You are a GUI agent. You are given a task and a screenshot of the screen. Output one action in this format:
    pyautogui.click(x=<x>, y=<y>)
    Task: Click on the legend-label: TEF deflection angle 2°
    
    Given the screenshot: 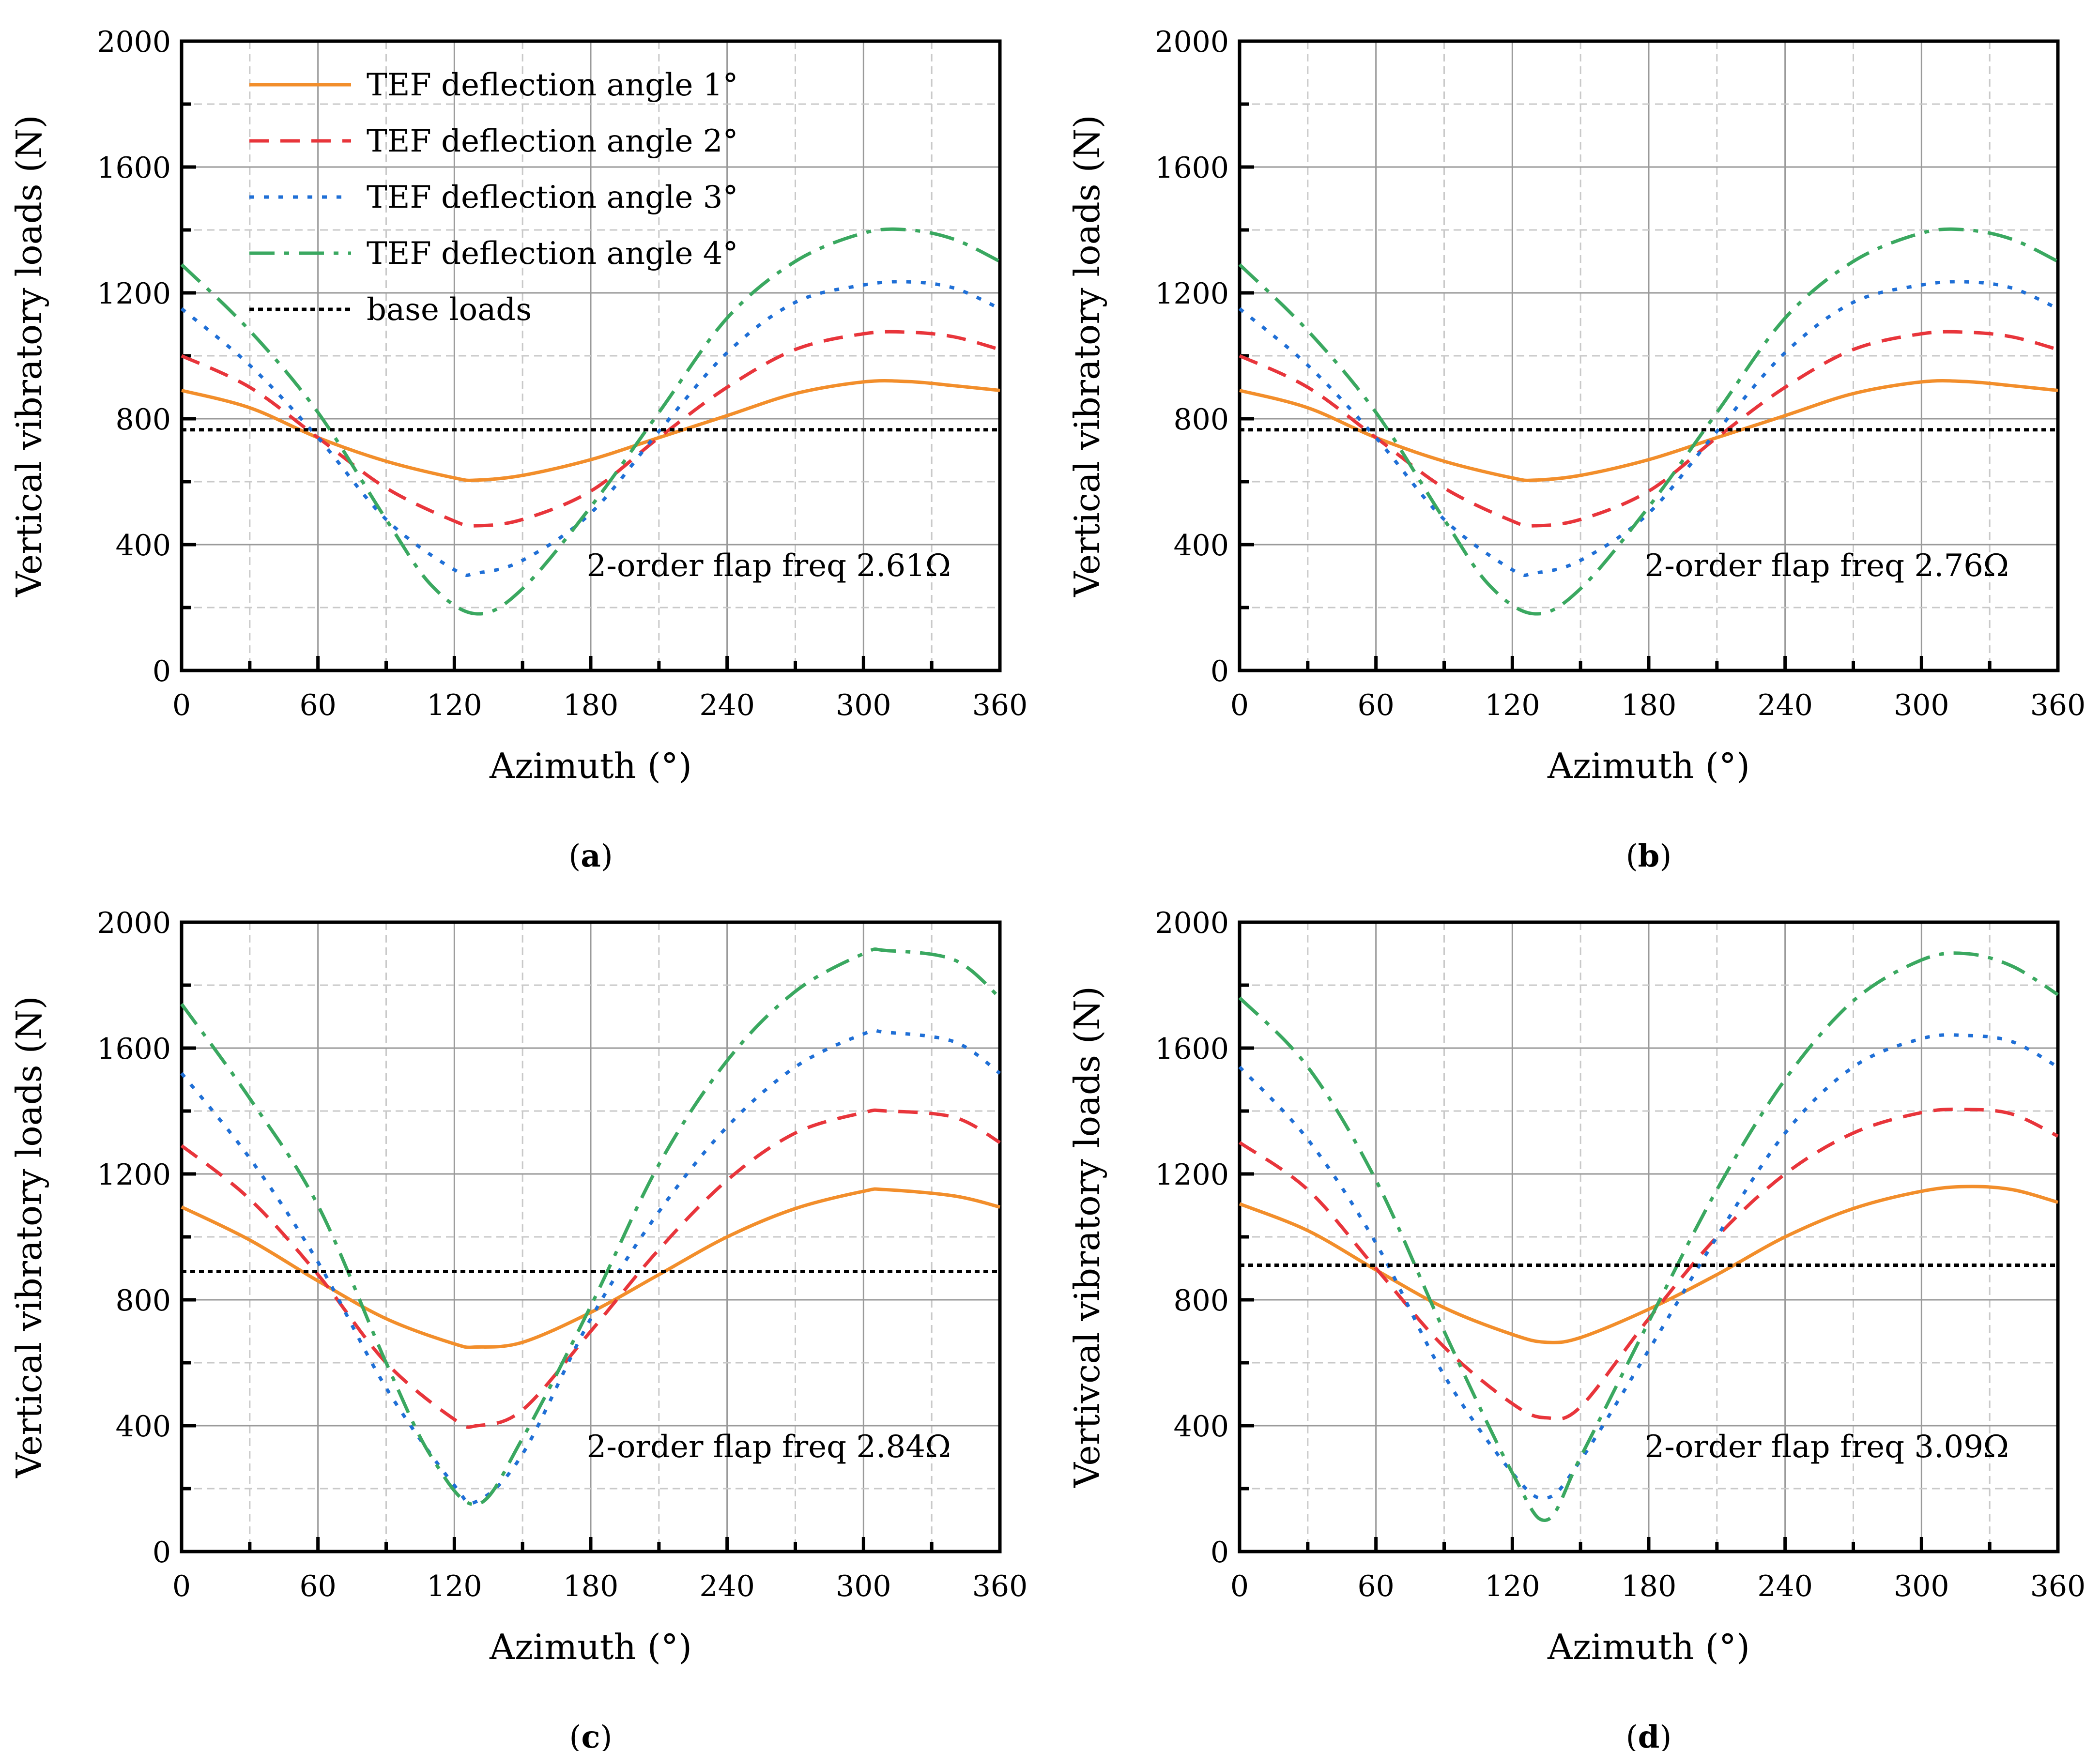 What is the action you would take?
    pyautogui.click(x=552, y=141)
    